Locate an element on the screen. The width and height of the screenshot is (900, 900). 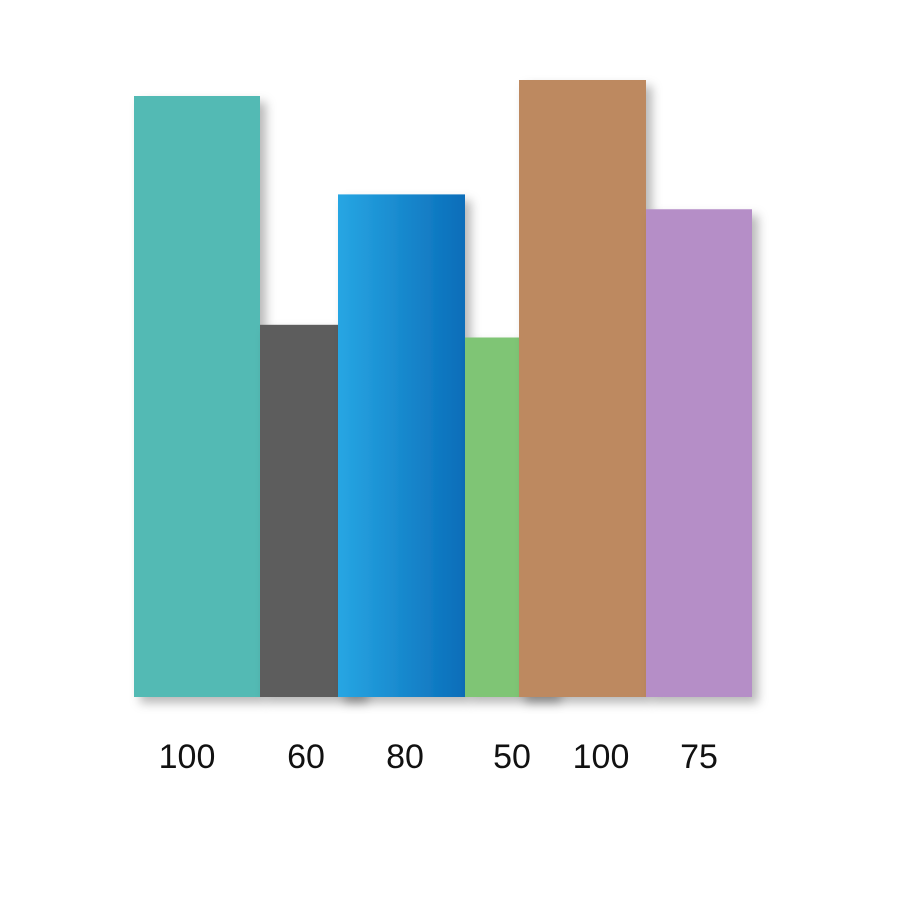
bar-value-label-1: 100 is located at coordinates (187, 757).